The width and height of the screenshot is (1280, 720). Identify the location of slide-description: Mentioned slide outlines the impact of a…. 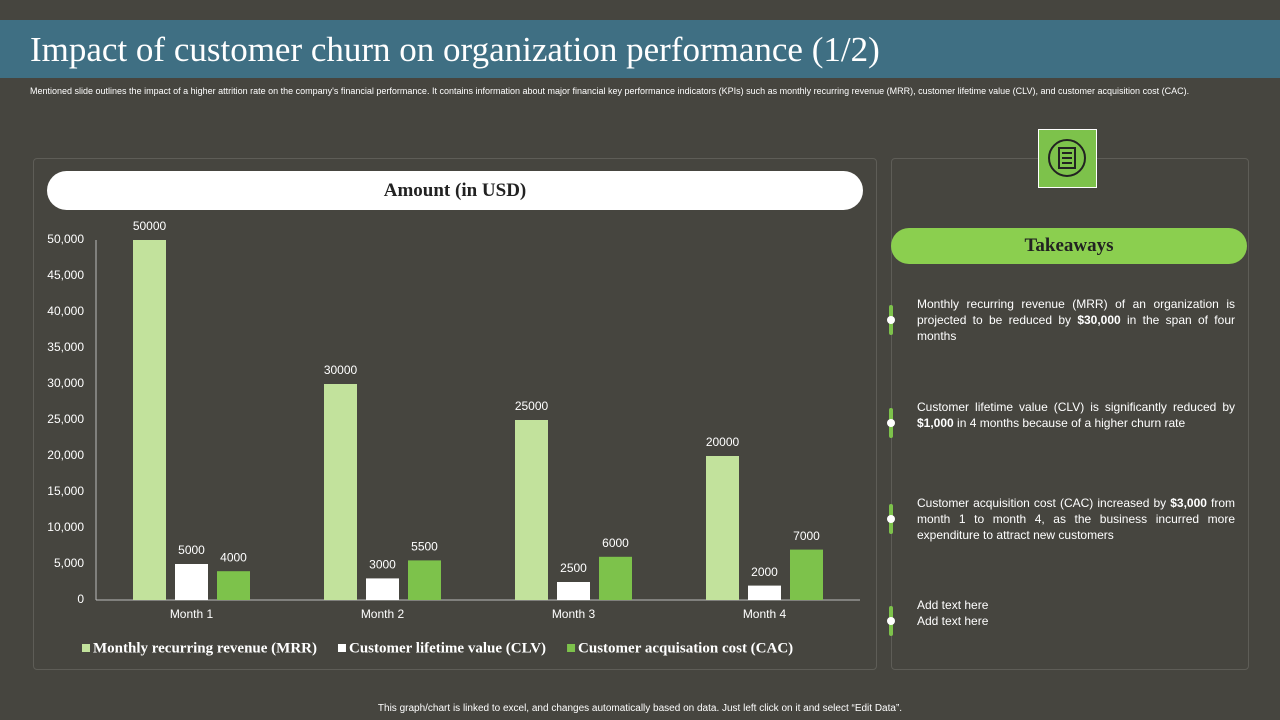
(610, 91).